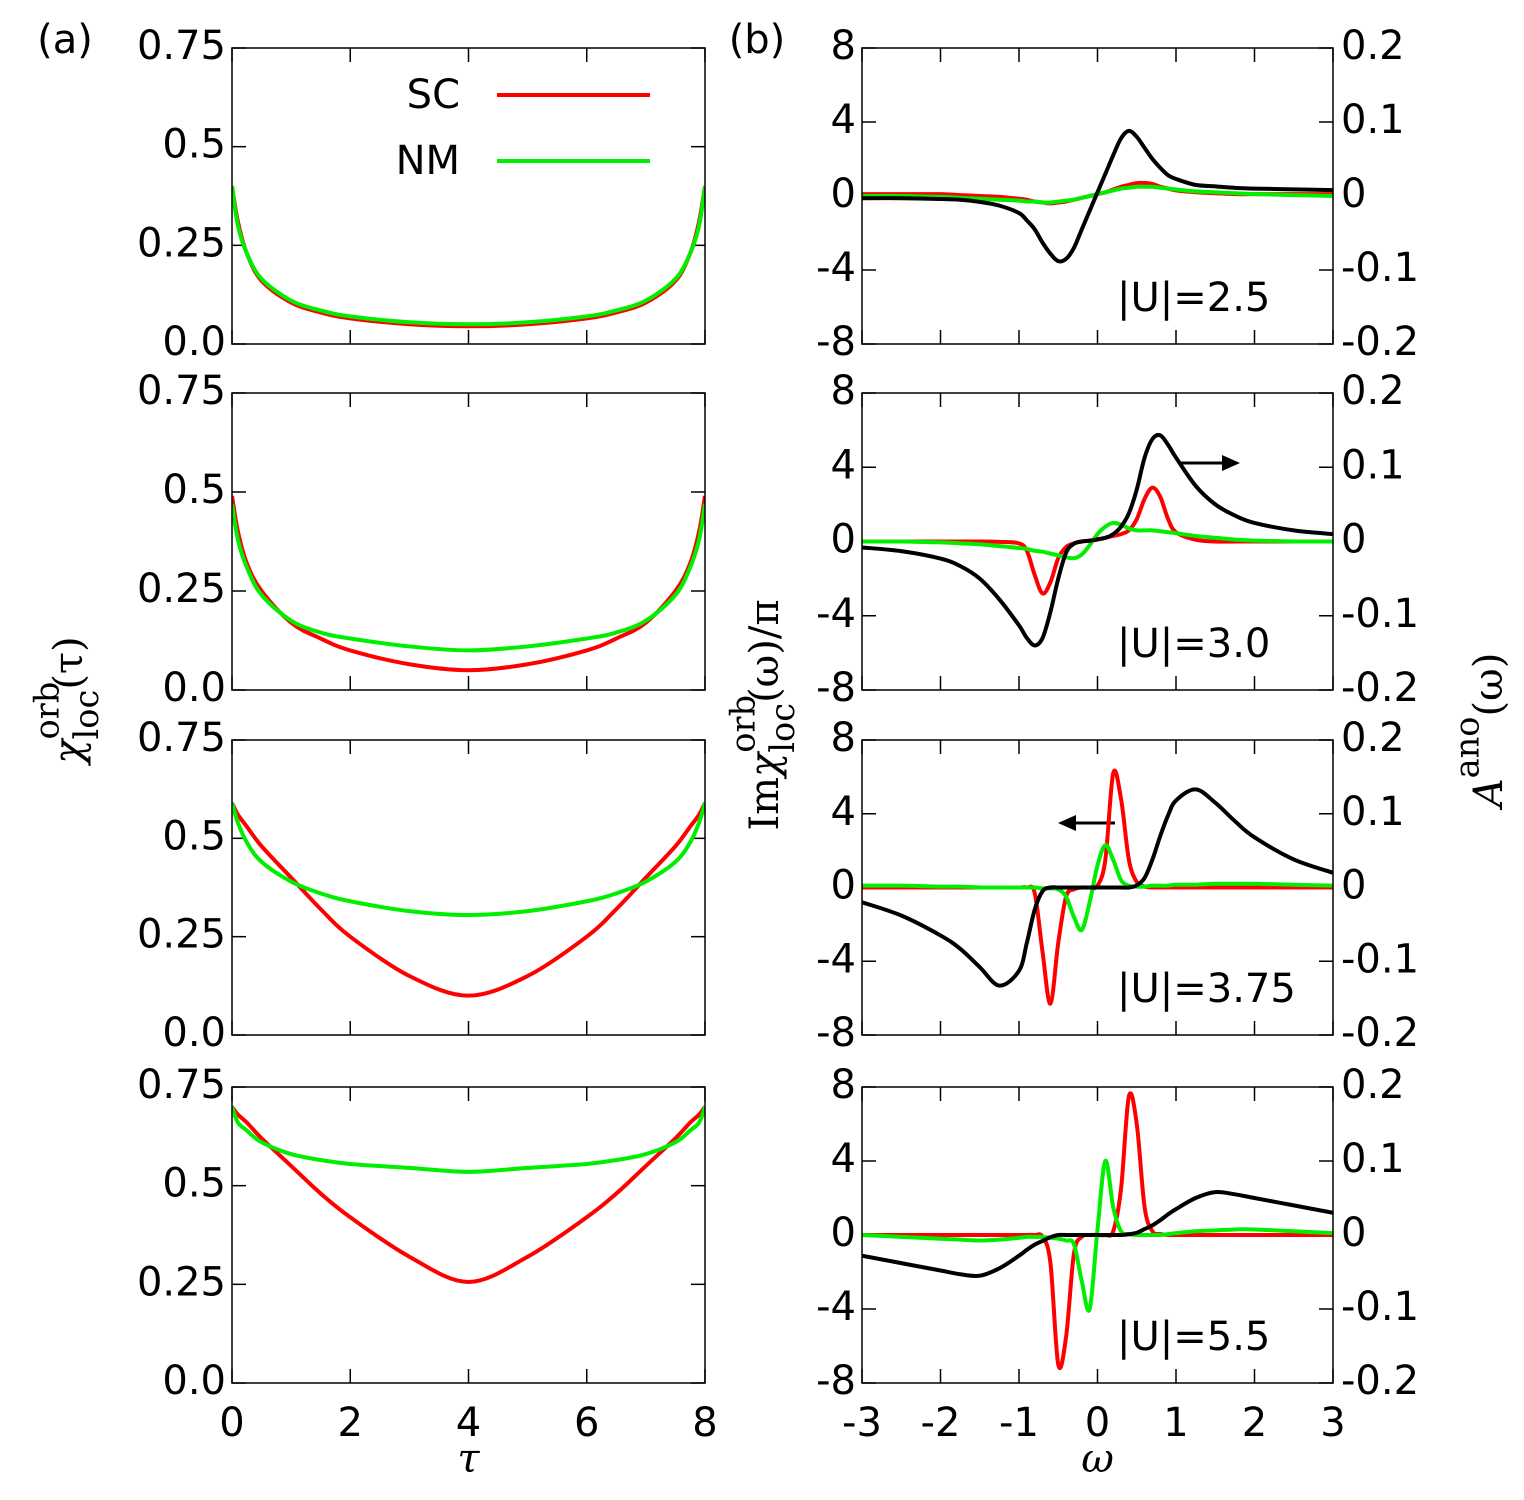 Image resolution: width=1524 pixels, height=1500 pixels. Describe the element at coordinates (1019, 1423) in the screenshot. I see `x-tick-label: -1` at that location.